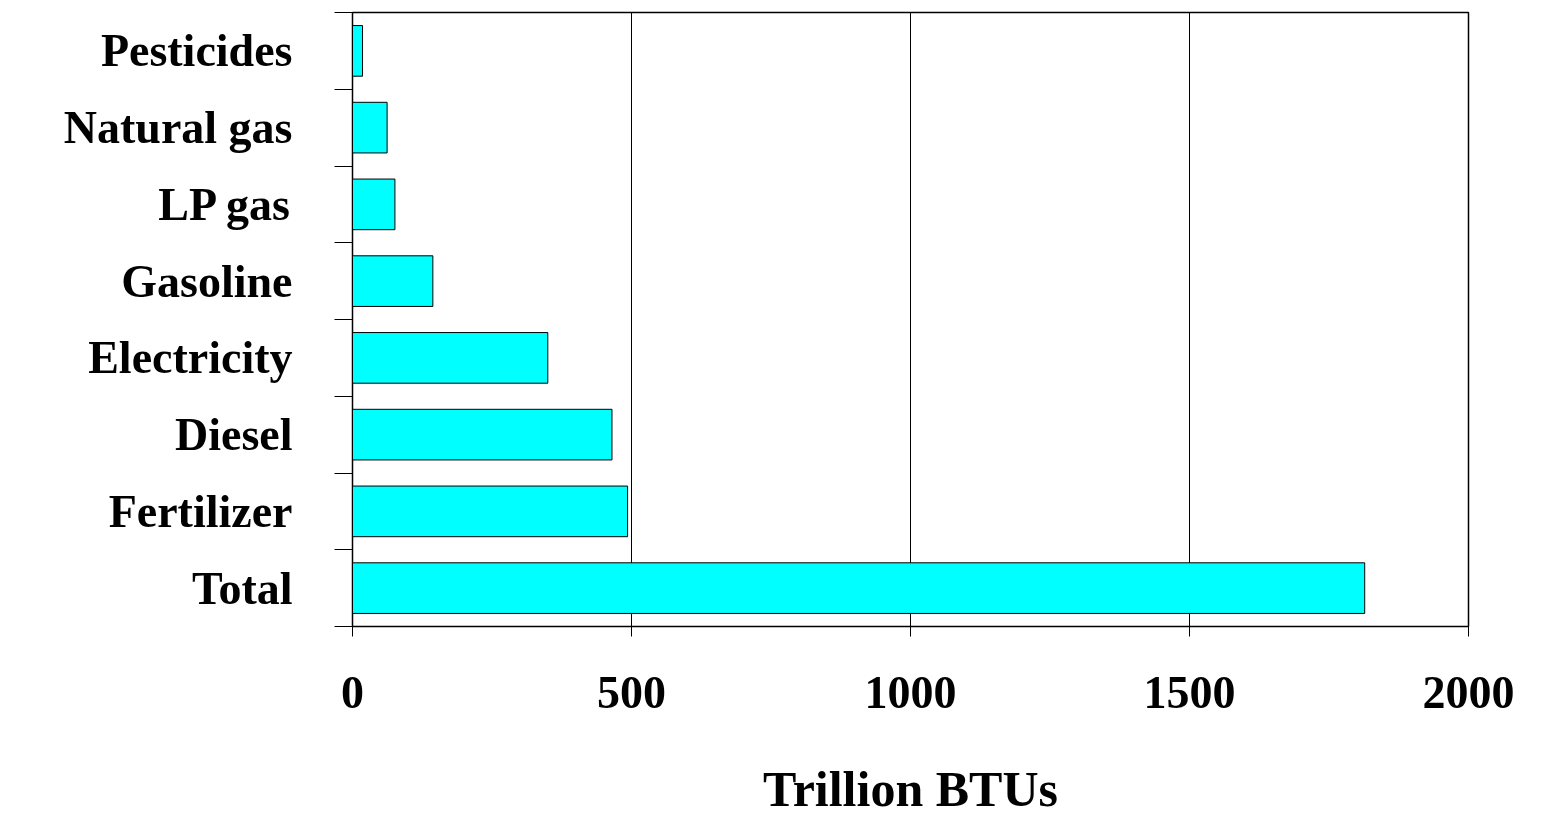 This screenshot has width=1553, height=836. Describe the element at coordinates (190, 358) in the screenshot. I see `y-tick-label: Electricity` at that location.